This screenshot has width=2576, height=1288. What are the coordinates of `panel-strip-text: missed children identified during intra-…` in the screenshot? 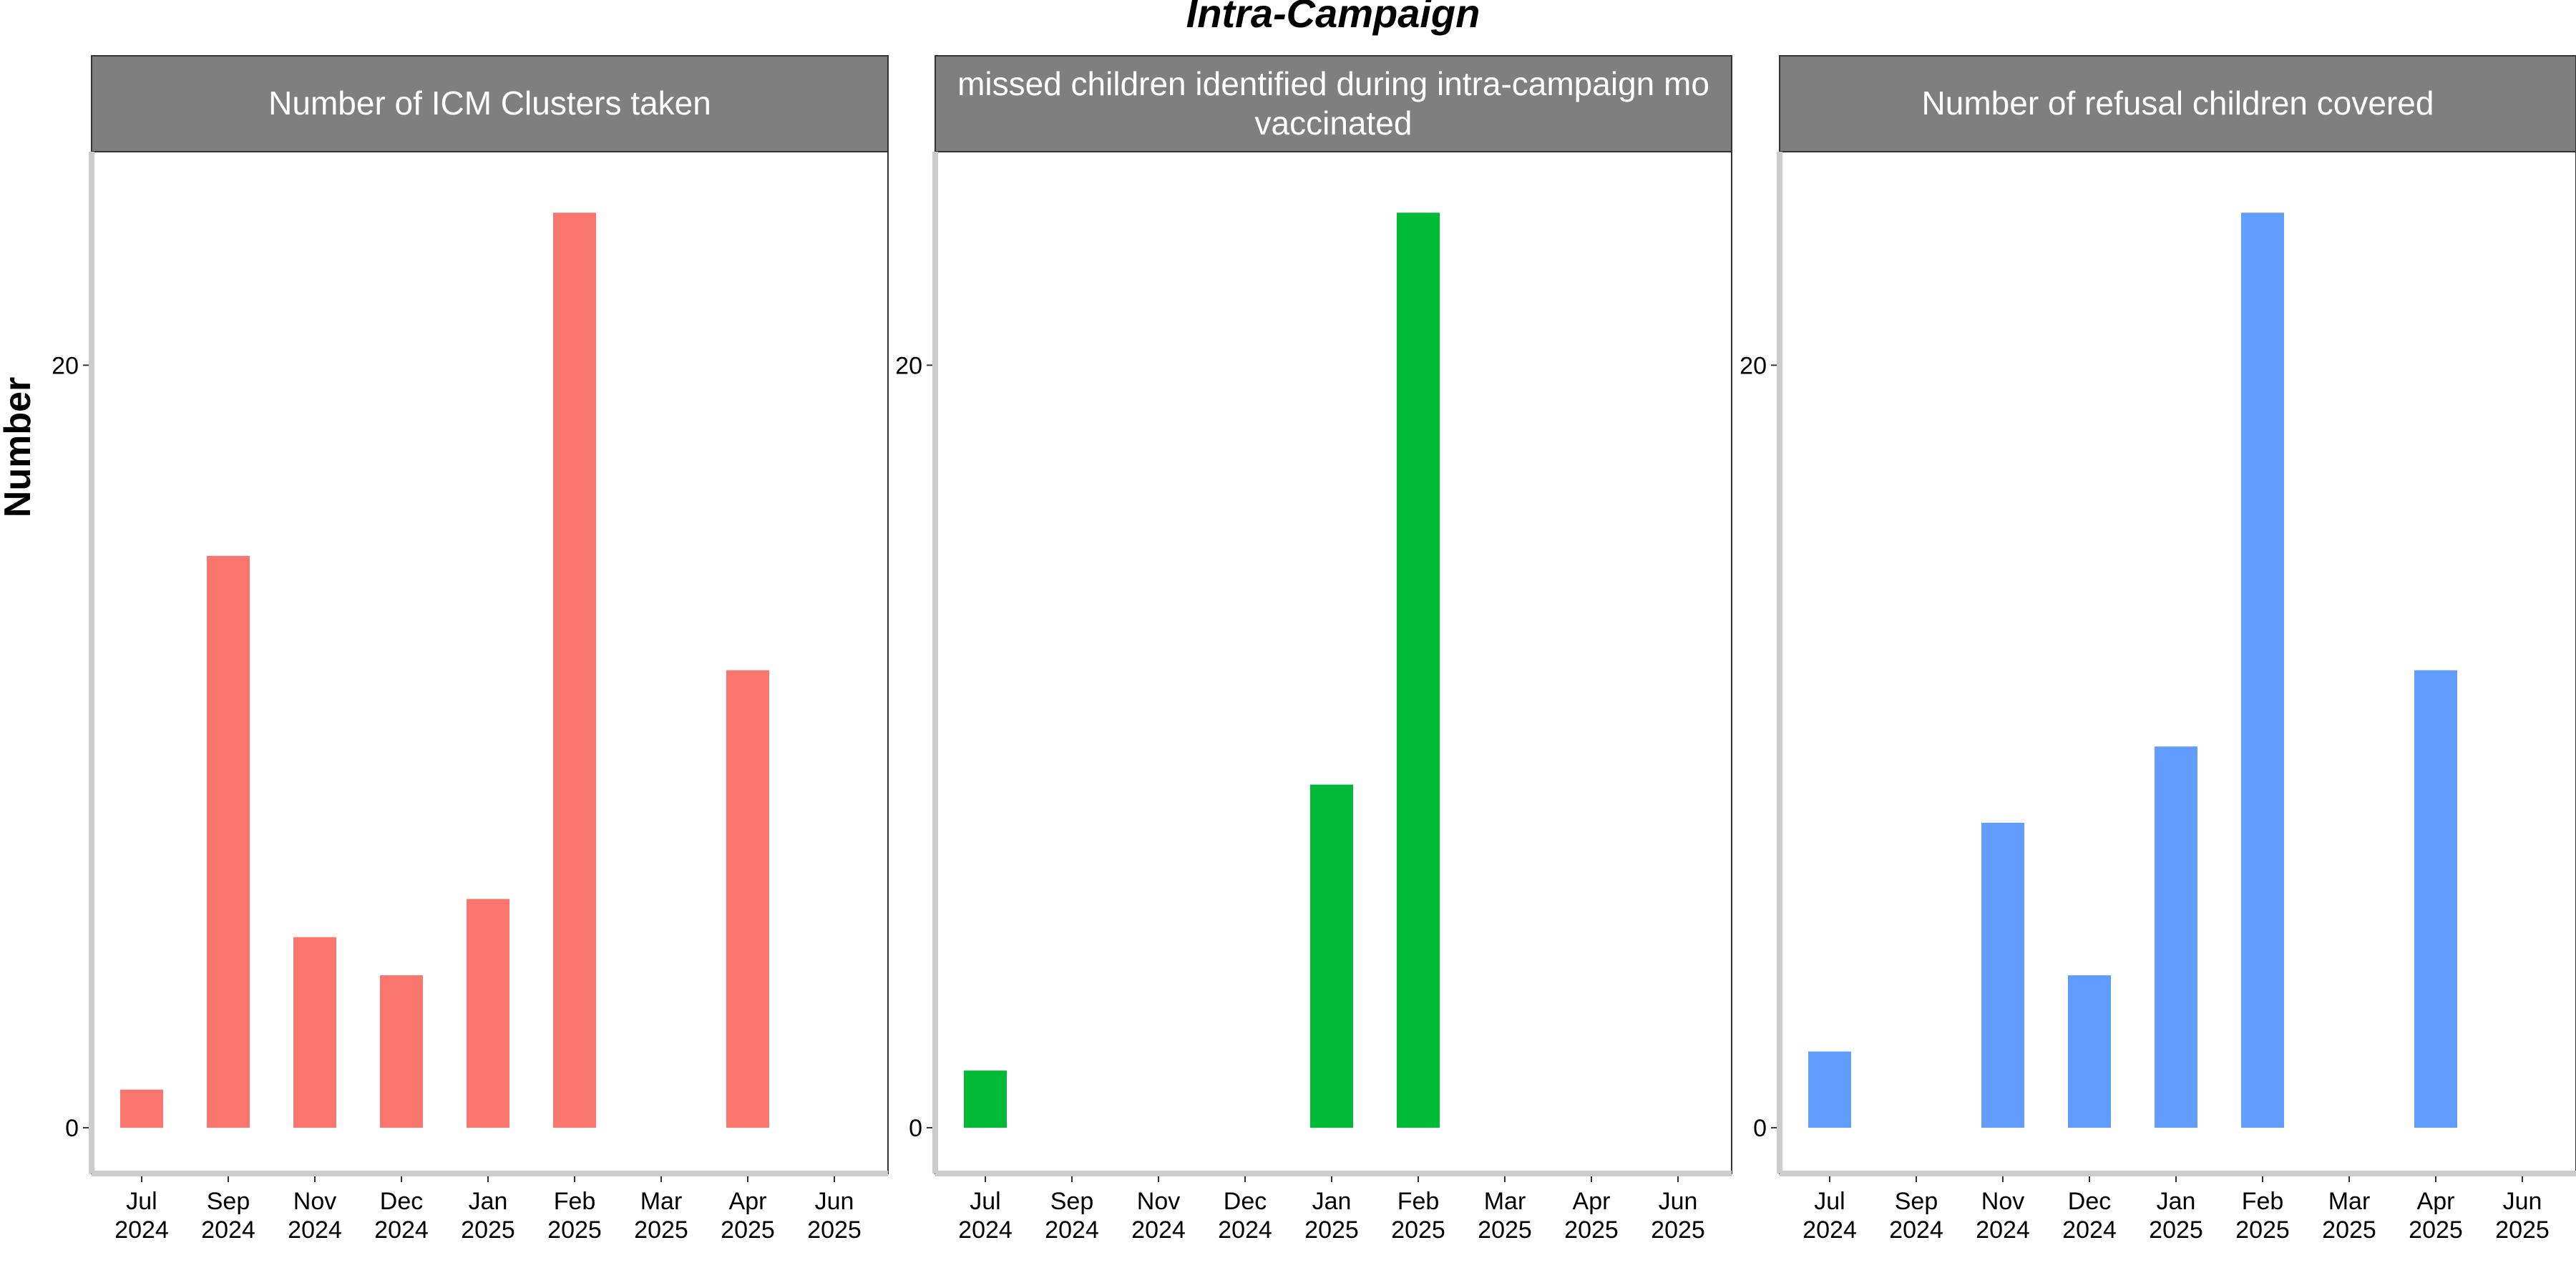 It's located at (1333, 103).